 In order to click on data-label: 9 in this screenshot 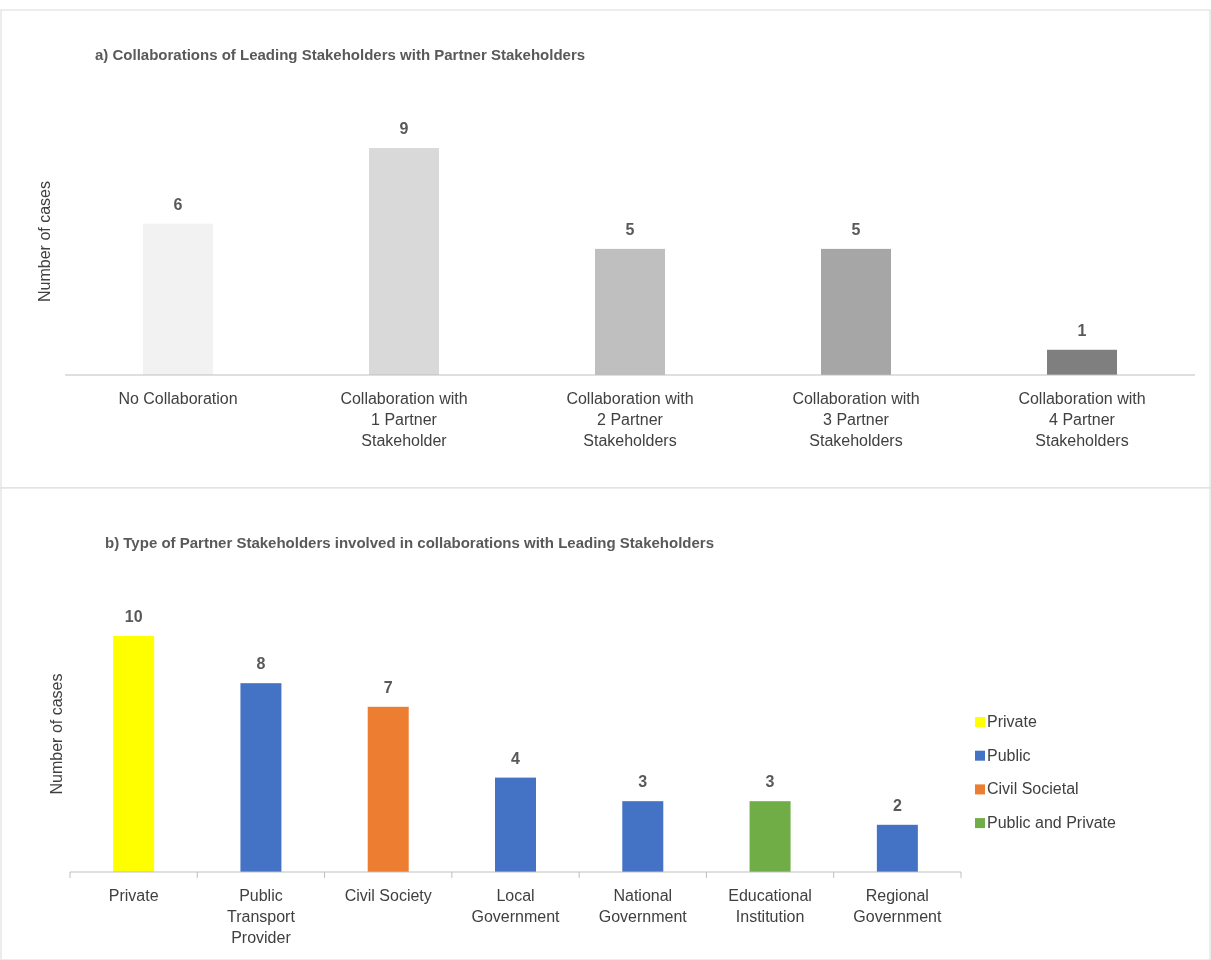, I will do `click(404, 128)`.